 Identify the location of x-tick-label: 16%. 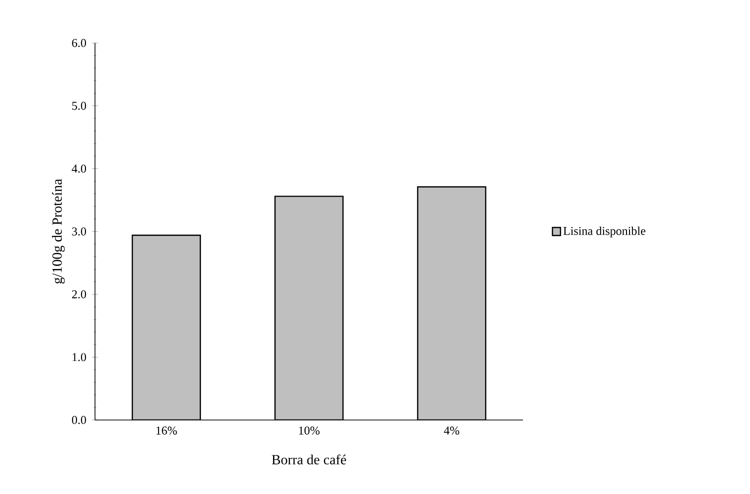
(166, 430).